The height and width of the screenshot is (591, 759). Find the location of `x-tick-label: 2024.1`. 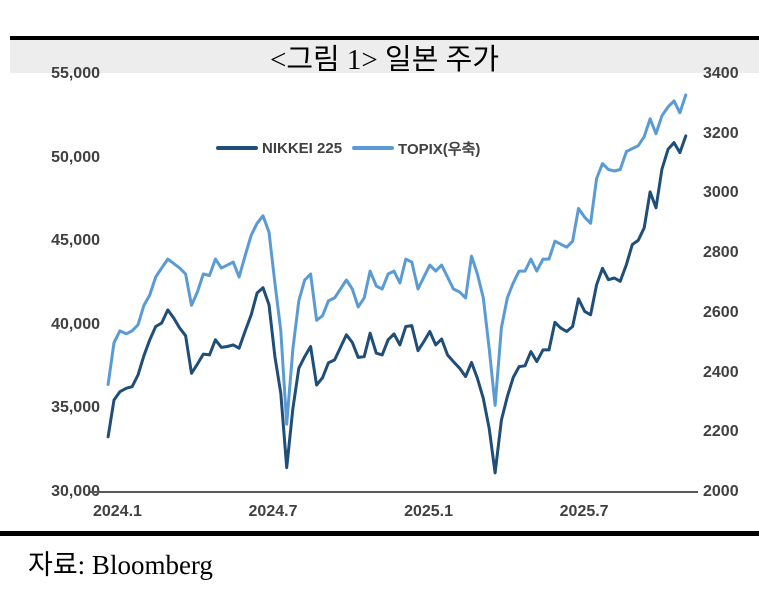

x-tick-label: 2024.1 is located at coordinates (117, 511).